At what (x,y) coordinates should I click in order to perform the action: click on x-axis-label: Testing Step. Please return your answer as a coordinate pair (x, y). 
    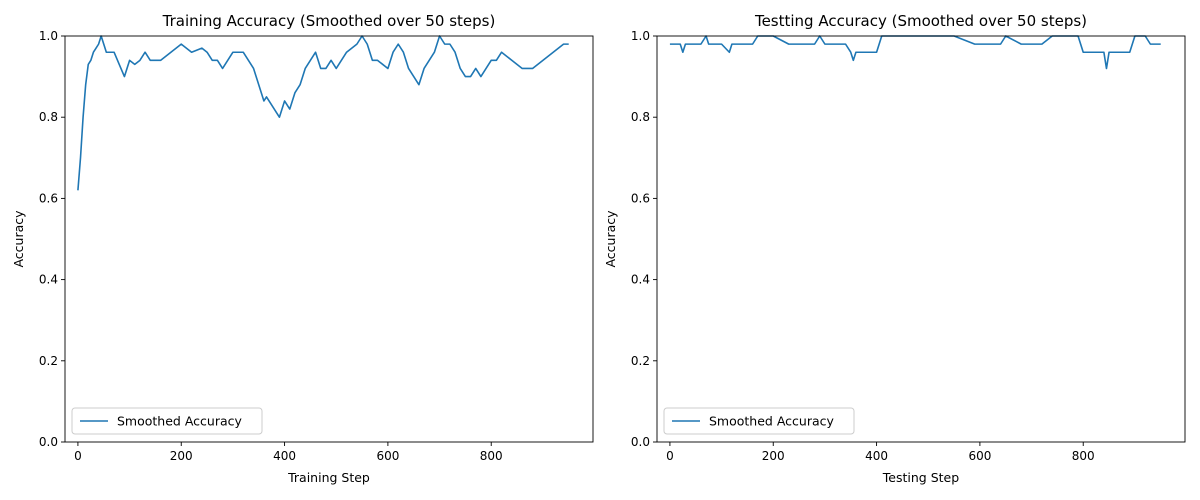
    Looking at the image, I should click on (920, 477).